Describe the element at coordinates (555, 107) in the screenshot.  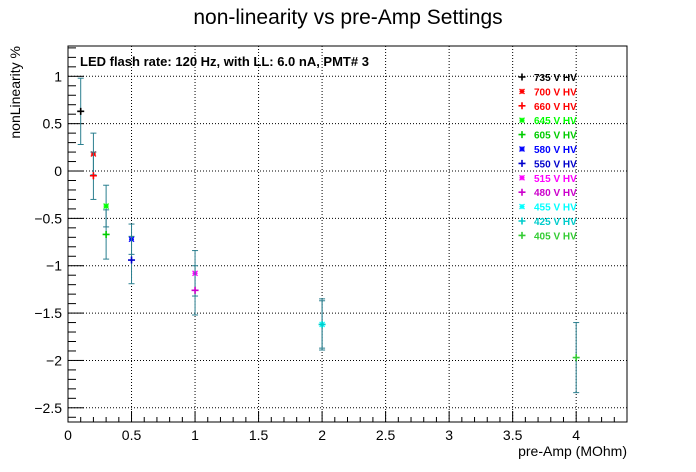
I see `legend-label: 660 V HV` at that location.